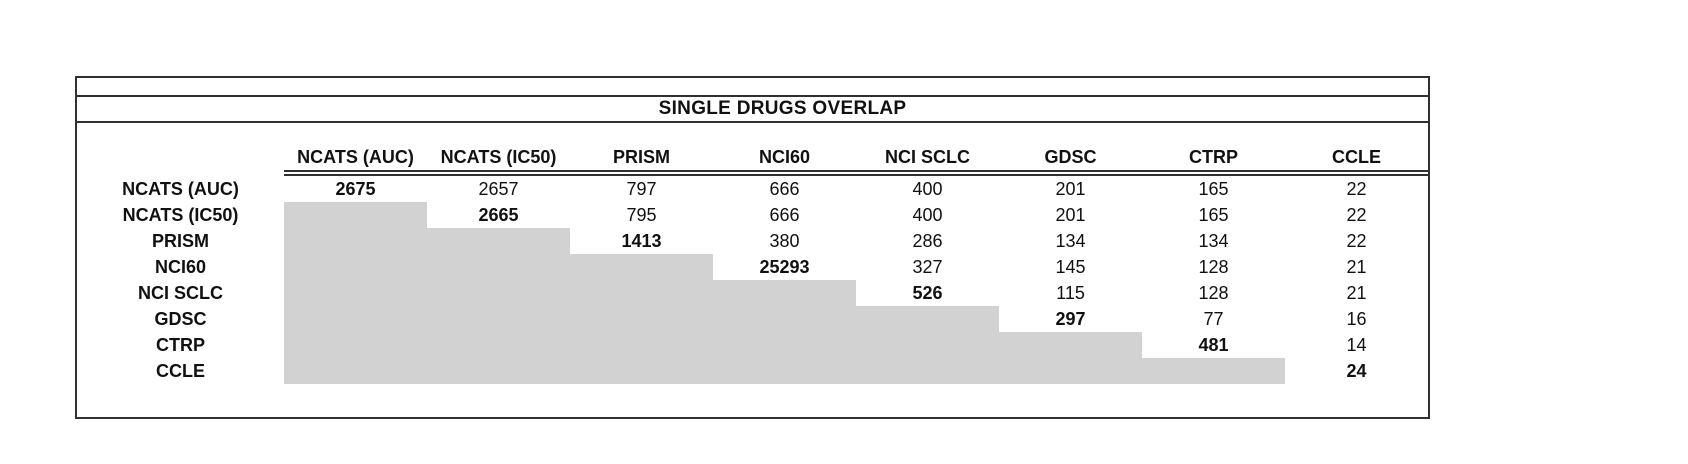  What do you see at coordinates (180, 344) in the screenshot?
I see `row-label: CTRP` at bounding box center [180, 344].